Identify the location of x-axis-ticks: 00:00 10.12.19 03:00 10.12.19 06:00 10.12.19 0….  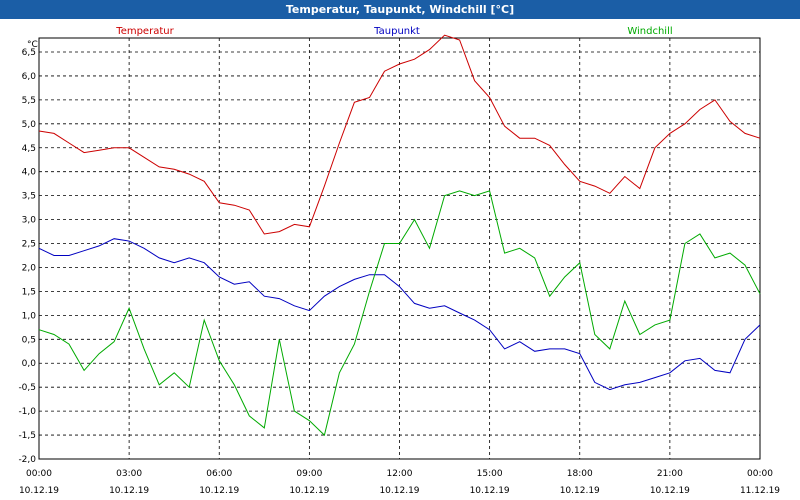
(399, 482).